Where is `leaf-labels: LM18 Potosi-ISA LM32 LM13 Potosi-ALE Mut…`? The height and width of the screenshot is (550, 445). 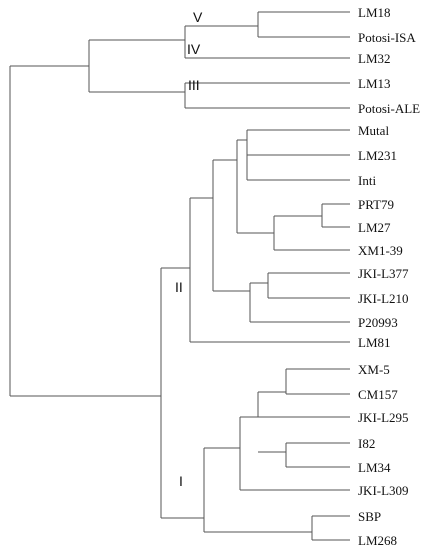 leaf-labels: LM18 Potosi-ISA LM32 LM13 Potosi-ALE Mut… is located at coordinates (389, 276).